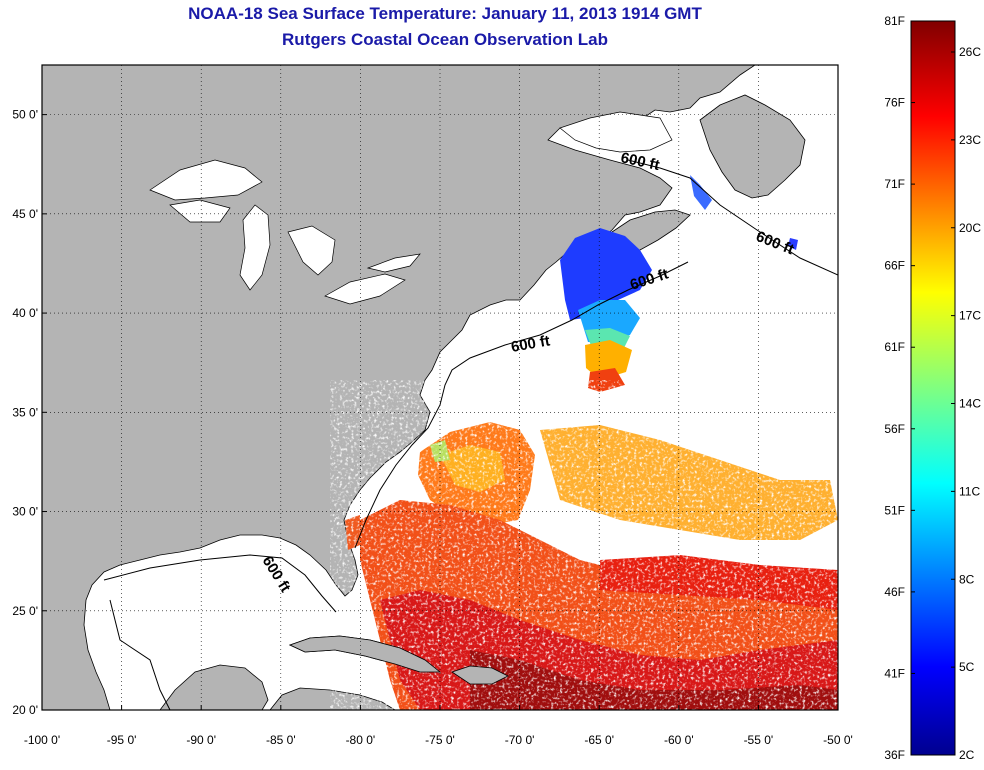 The height and width of the screenshot is (770, 984). Describe the element at coordinates (201, 740) in the screenshot. I see `lon-tick-label: -90 0'` at that location.